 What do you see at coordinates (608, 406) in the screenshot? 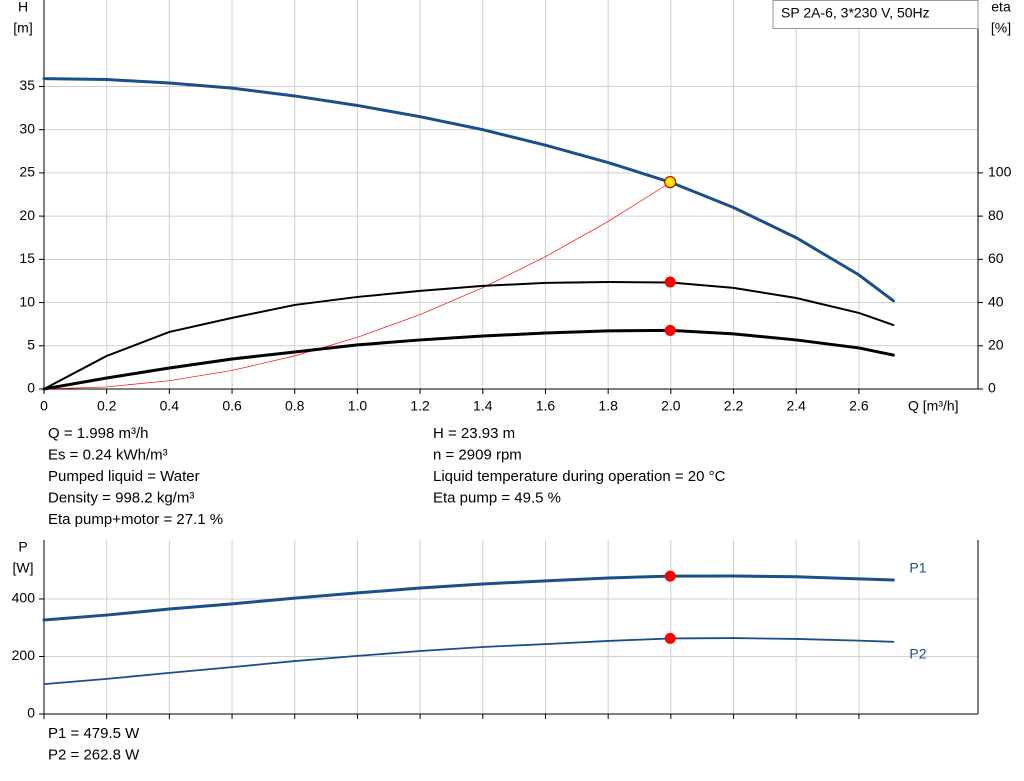
I see `x-tick-label: 1.8` at bounding box center [608, 406].